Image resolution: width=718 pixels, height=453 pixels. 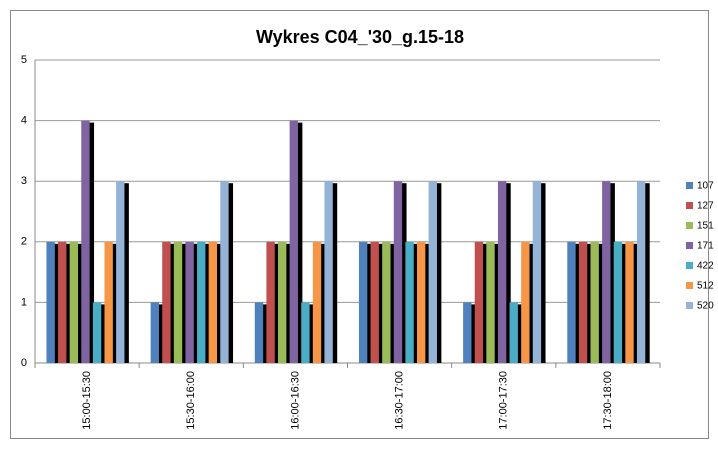 I want to click on y-tick-label: 3, so click(x=24, y=181).